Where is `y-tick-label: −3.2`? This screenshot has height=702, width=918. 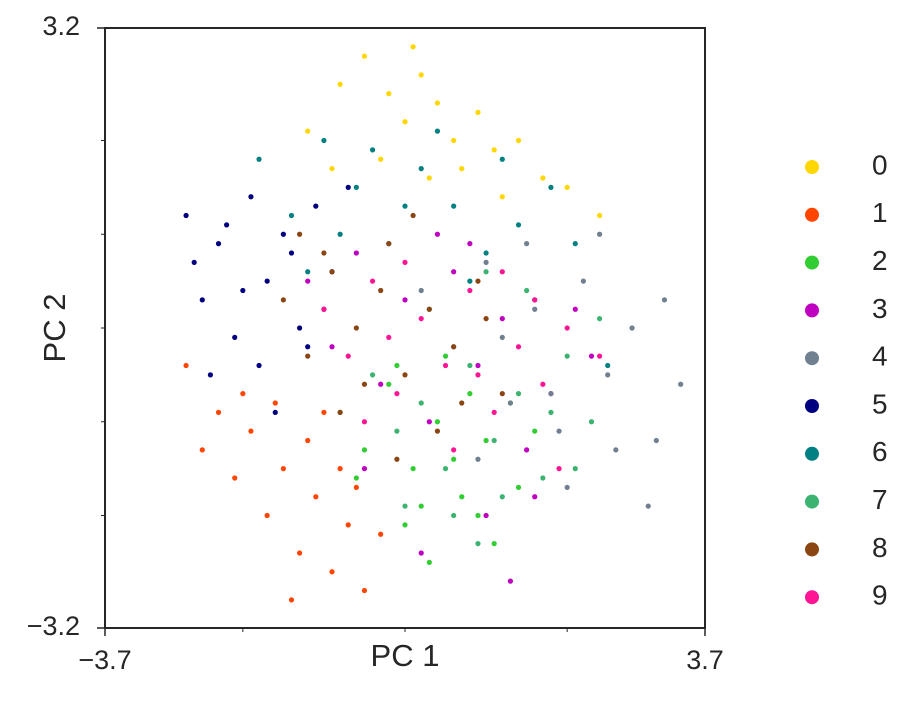 y-tick-label: −3.2 is located at coordinates (53, 626).